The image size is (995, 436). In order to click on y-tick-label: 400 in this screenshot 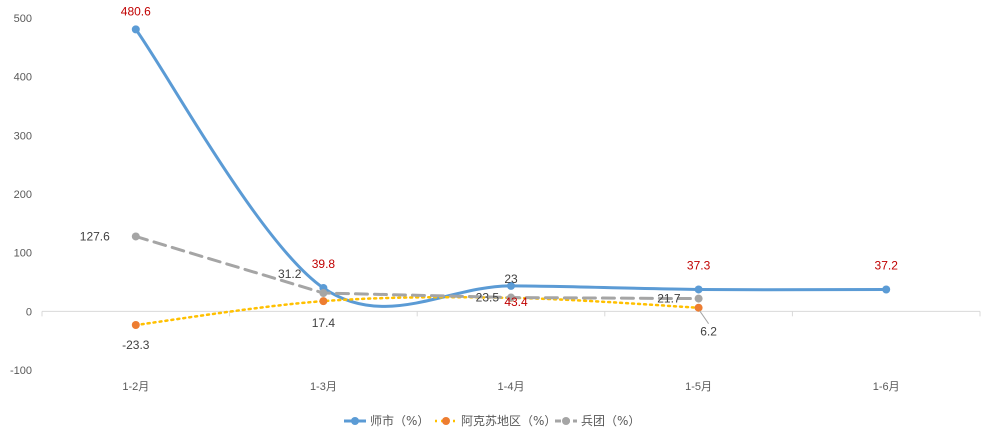, I will do `click(23, 78)`.